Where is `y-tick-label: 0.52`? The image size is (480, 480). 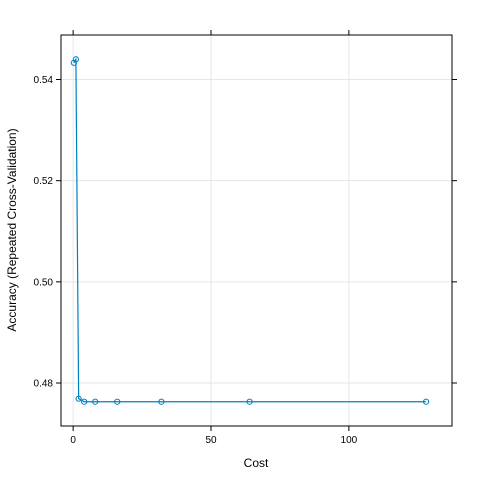 y-tick-label: 0.52 is located at coordinates (44, 181).